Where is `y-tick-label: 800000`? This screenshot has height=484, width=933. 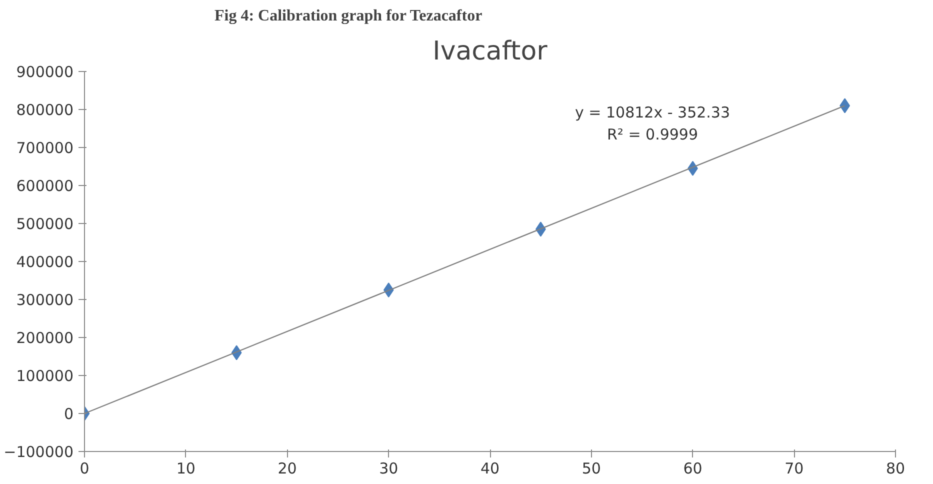 y-tick-label: 800000 is located at coordinates (45, 110).